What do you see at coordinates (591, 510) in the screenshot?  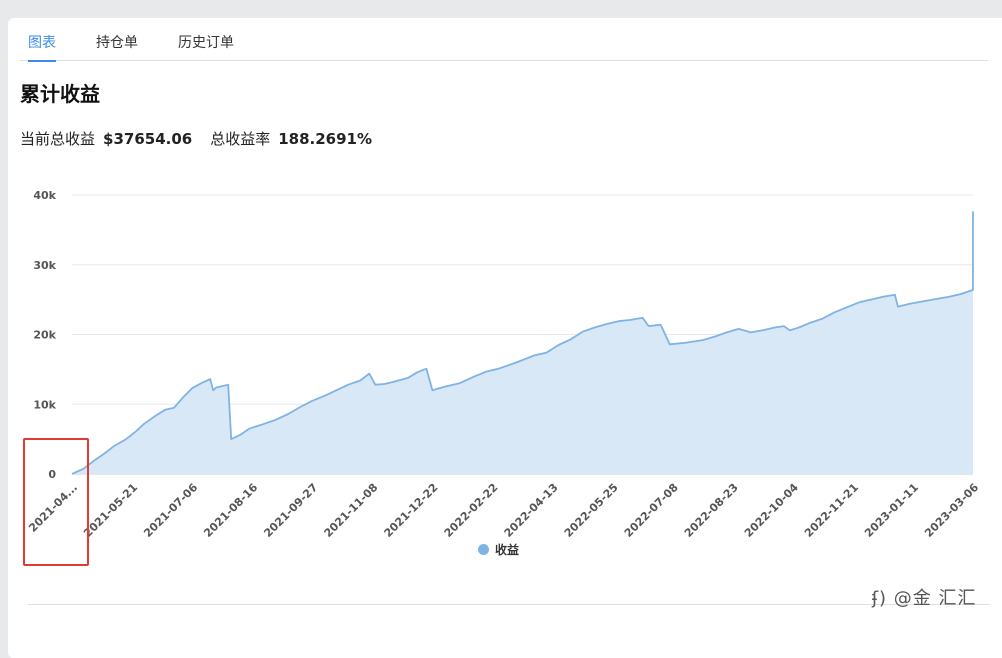 I see `x-tick-label: 2022-05-25` at bounding box center [591, 510].